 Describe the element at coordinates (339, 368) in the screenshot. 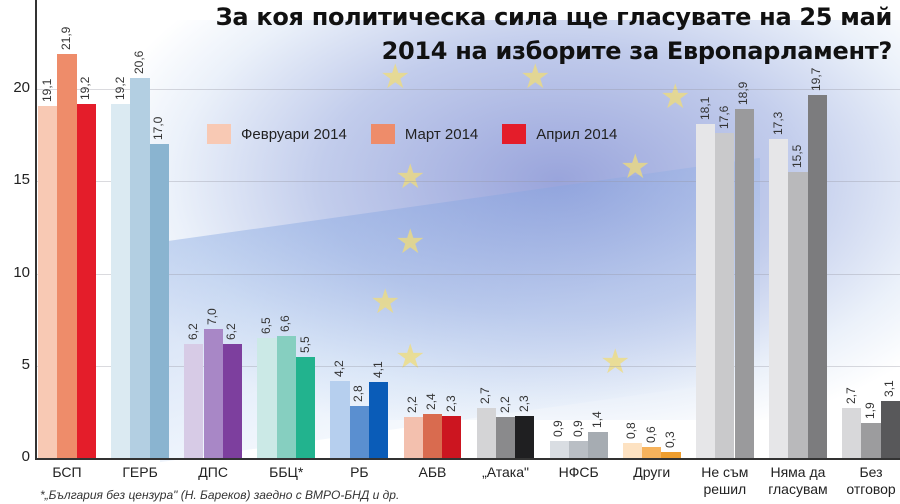

I see `bar-value-label: 4,2` at that location.